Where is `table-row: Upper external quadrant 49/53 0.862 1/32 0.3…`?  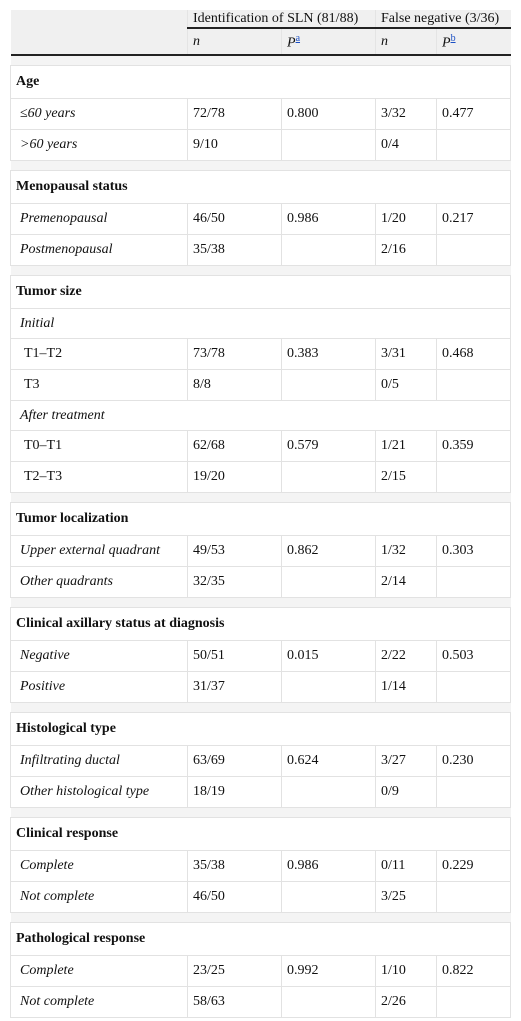 table-row: Upper external quadrant 49/53 0.862 1/32 0.3… is located at coordinates (260, 551).